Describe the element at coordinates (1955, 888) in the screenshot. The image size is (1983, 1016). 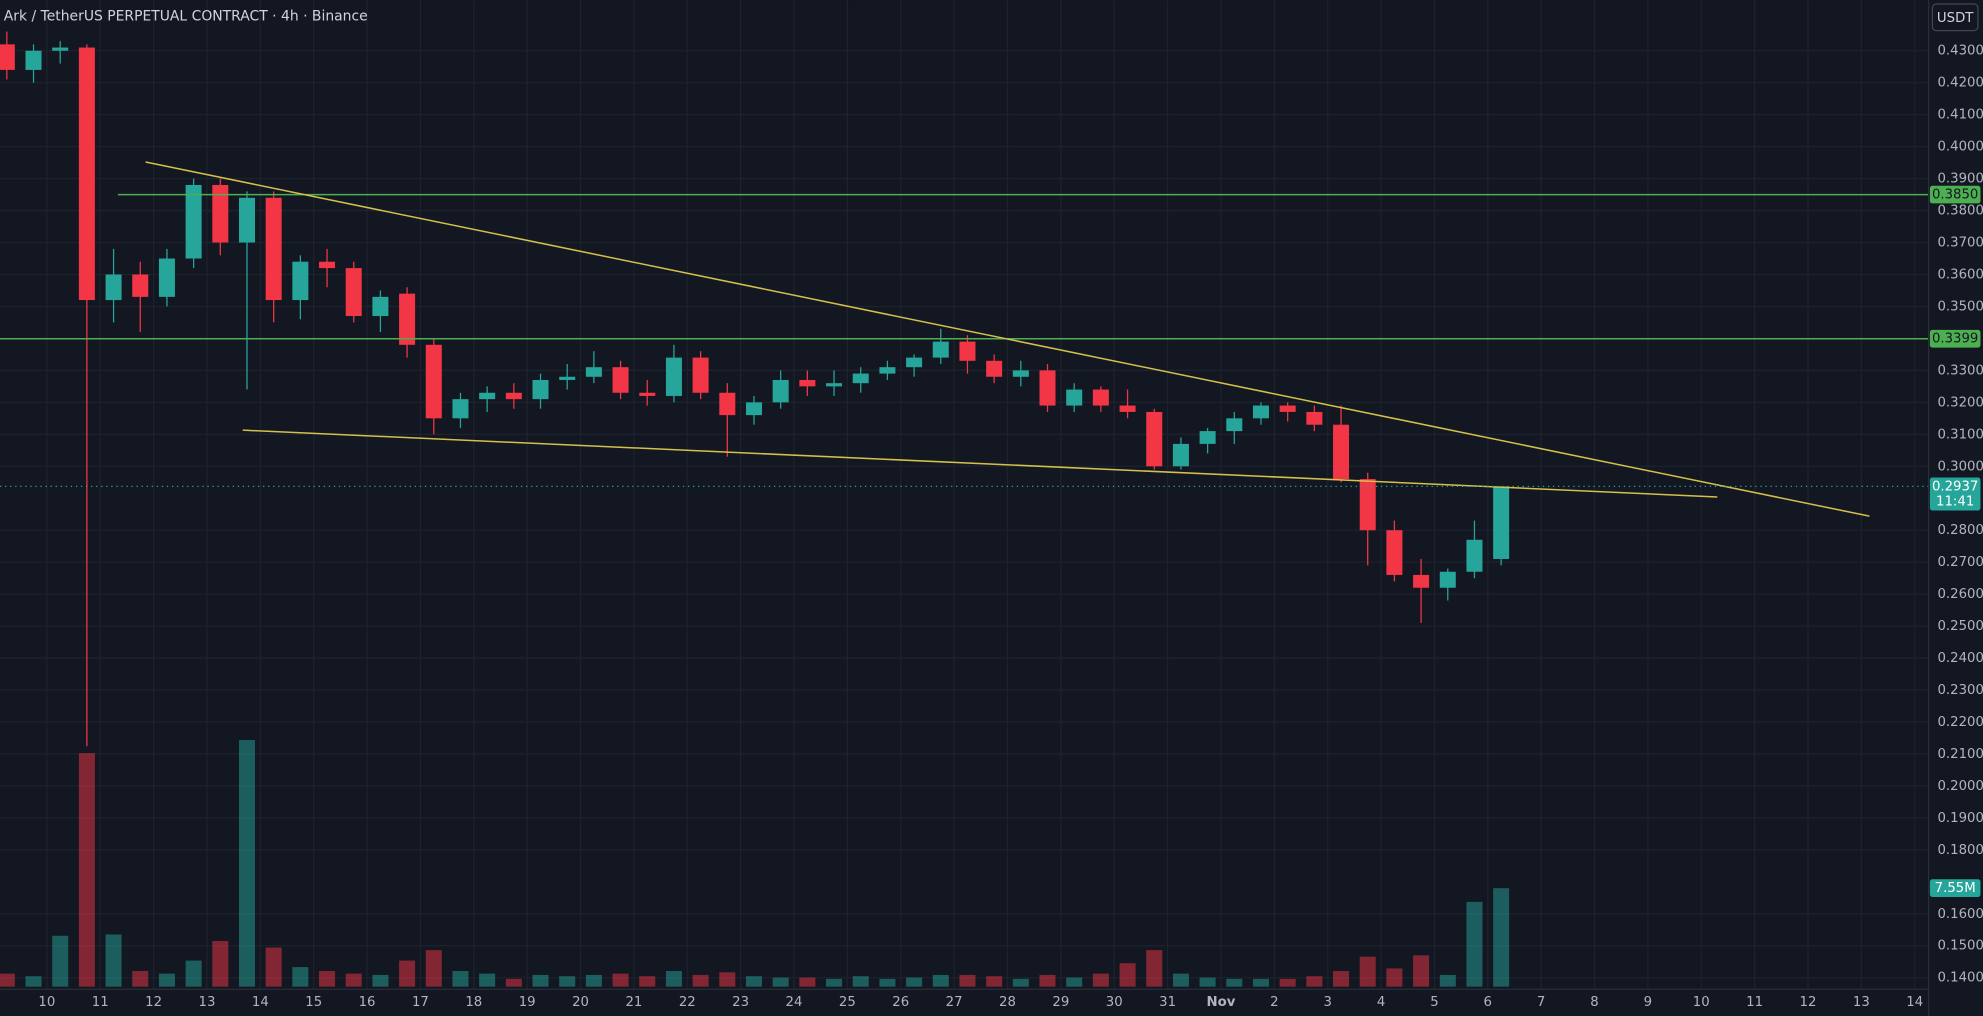
I see `volume-badge-label: 7.55M` at that location.